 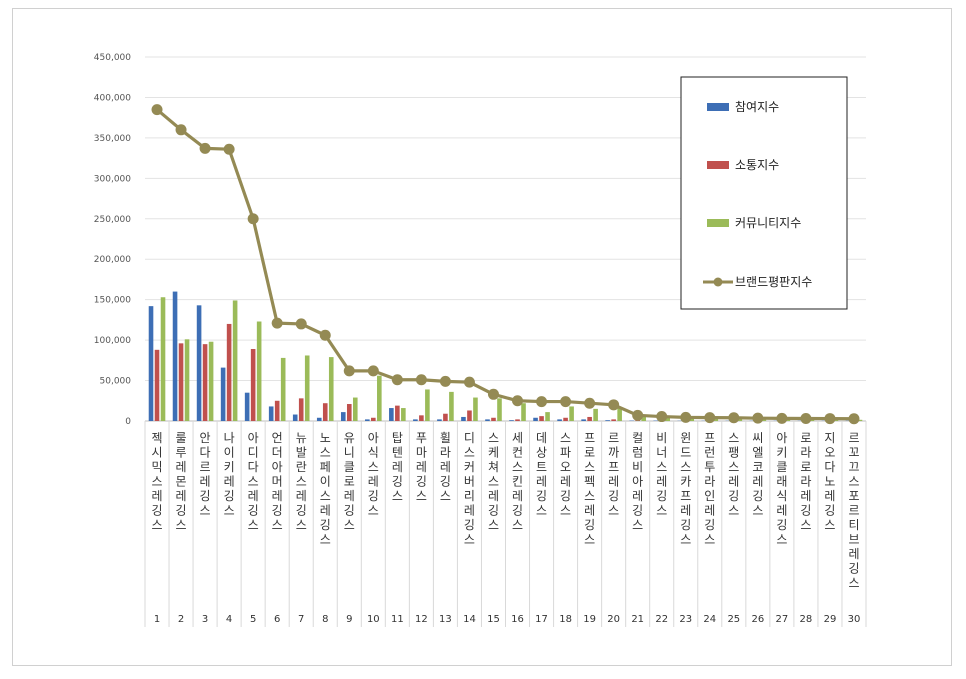 What do you see at coordinates (718, 165) in the screenshot?
I see `legend-swatch` at bounding box center [718, 165].